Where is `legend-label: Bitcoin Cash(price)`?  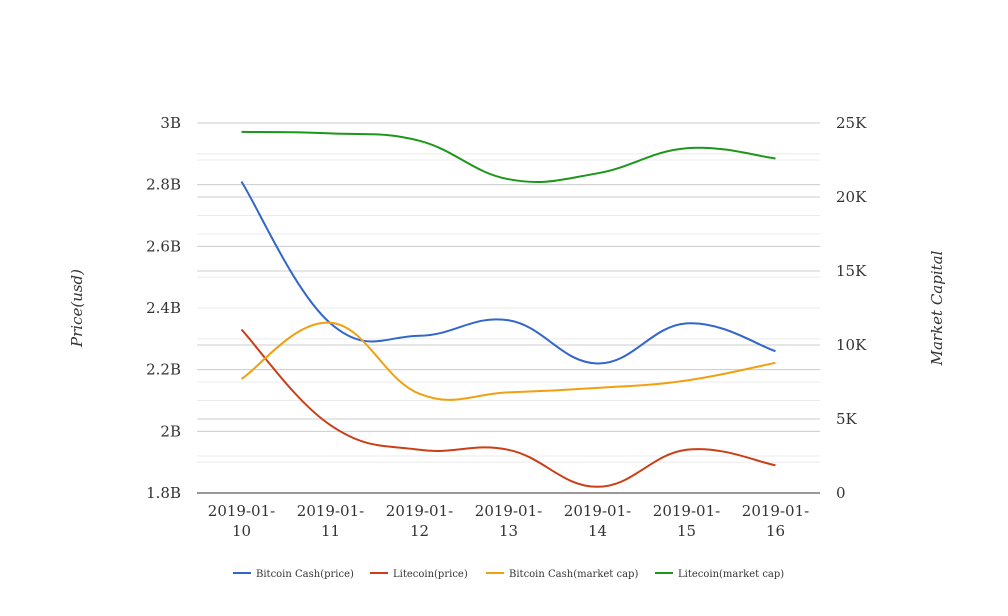 legend-label: Bitcoin Cash(price) is located at coordinates (305, 574).